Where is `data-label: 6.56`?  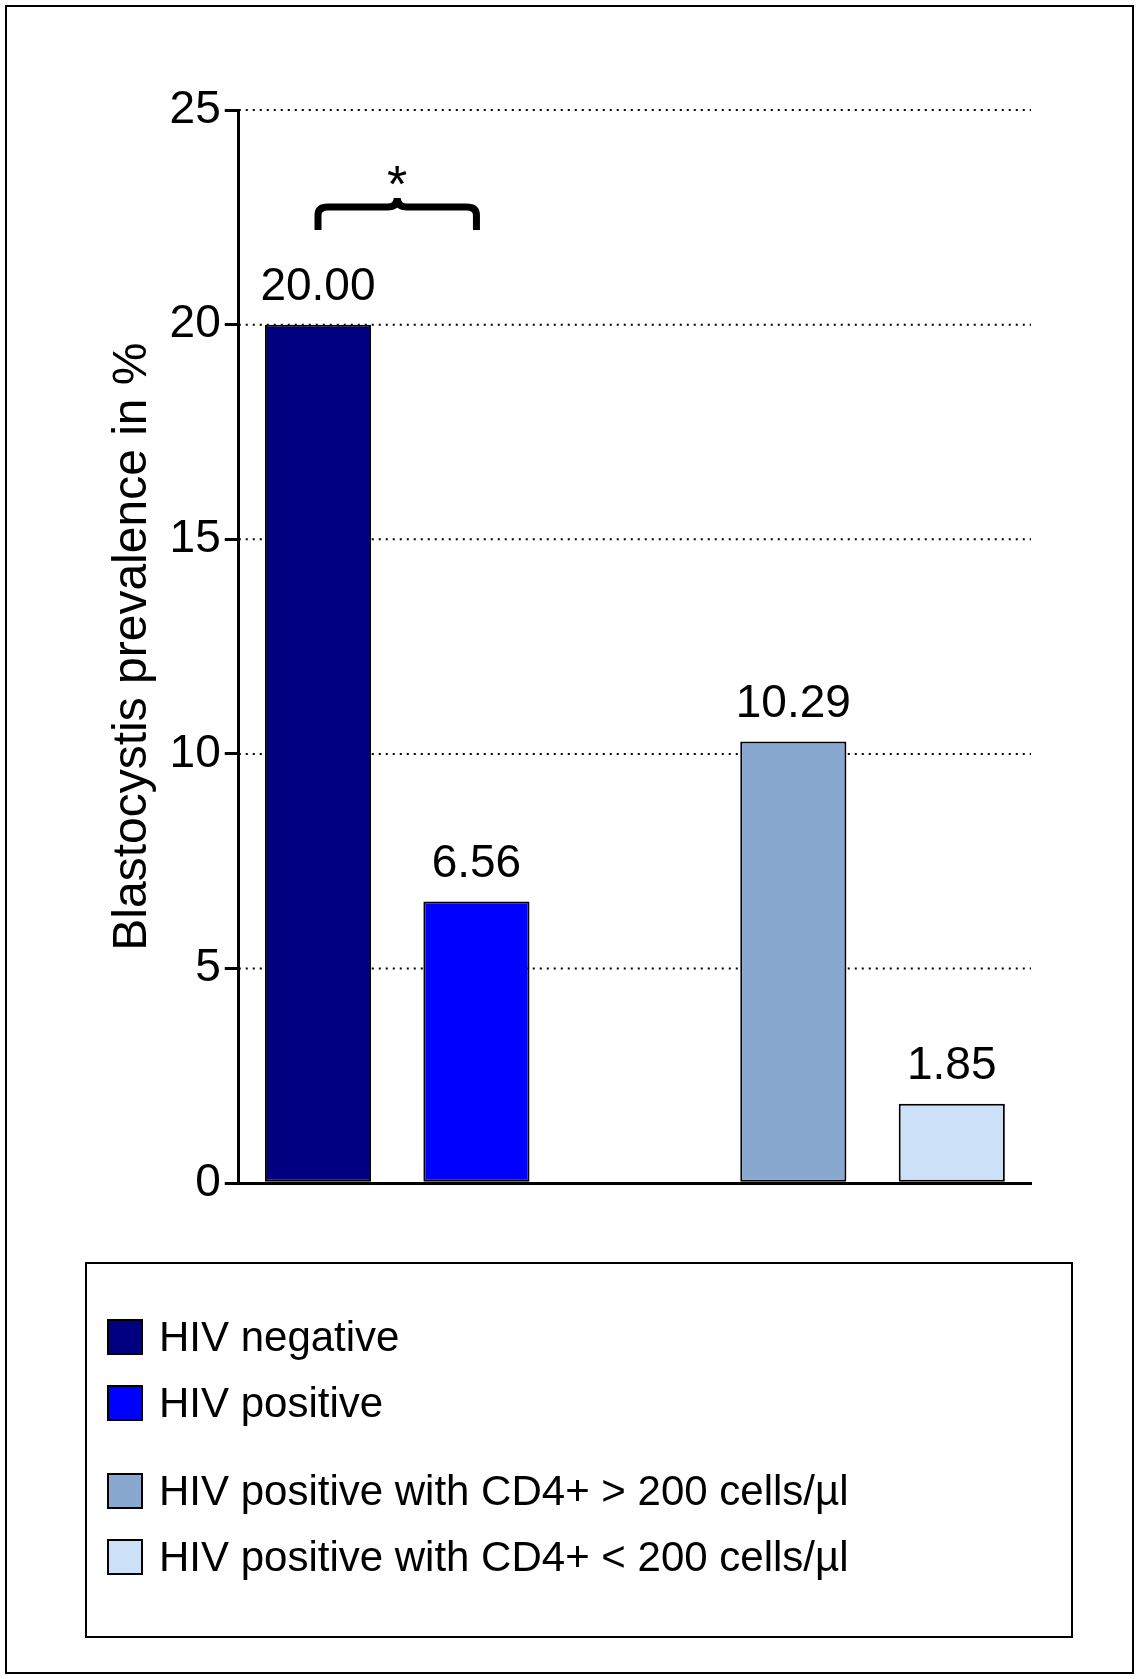 data-label: 6.56 is located at coordinates (476, 861).